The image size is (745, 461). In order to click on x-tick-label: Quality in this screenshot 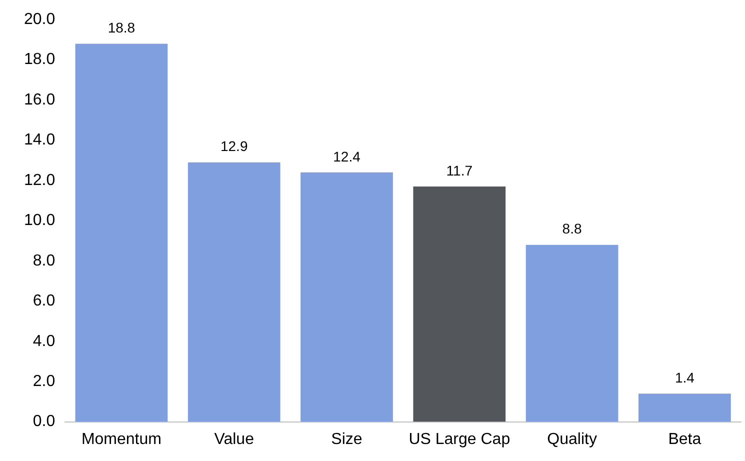, I will do `click(572, 439)`.